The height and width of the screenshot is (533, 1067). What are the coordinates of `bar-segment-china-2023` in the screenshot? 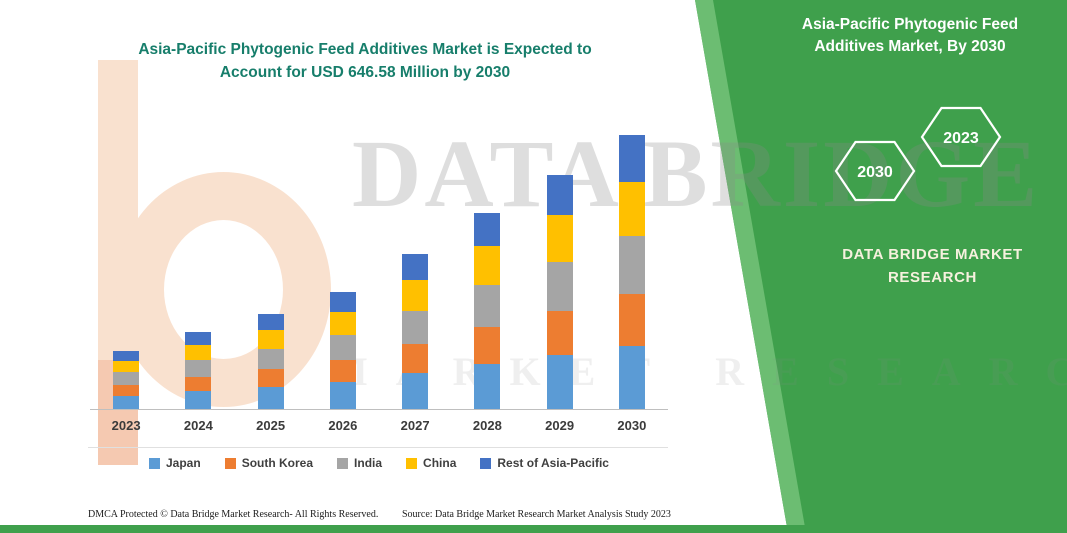 It's located at (126, 366).